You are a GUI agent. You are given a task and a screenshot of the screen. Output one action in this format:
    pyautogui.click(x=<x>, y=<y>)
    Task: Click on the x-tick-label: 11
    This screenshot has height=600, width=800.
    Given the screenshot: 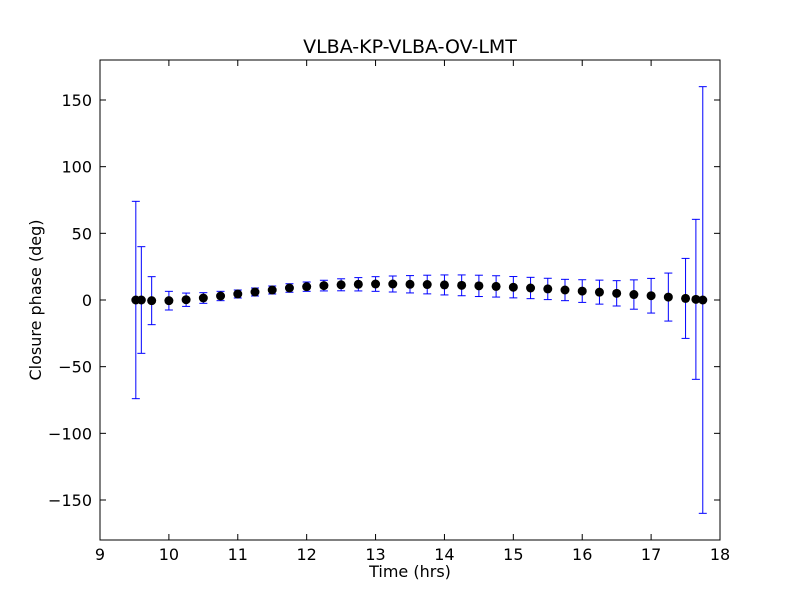 What is the action you would take?
    pyautogui.click(x=238, y=554)
    